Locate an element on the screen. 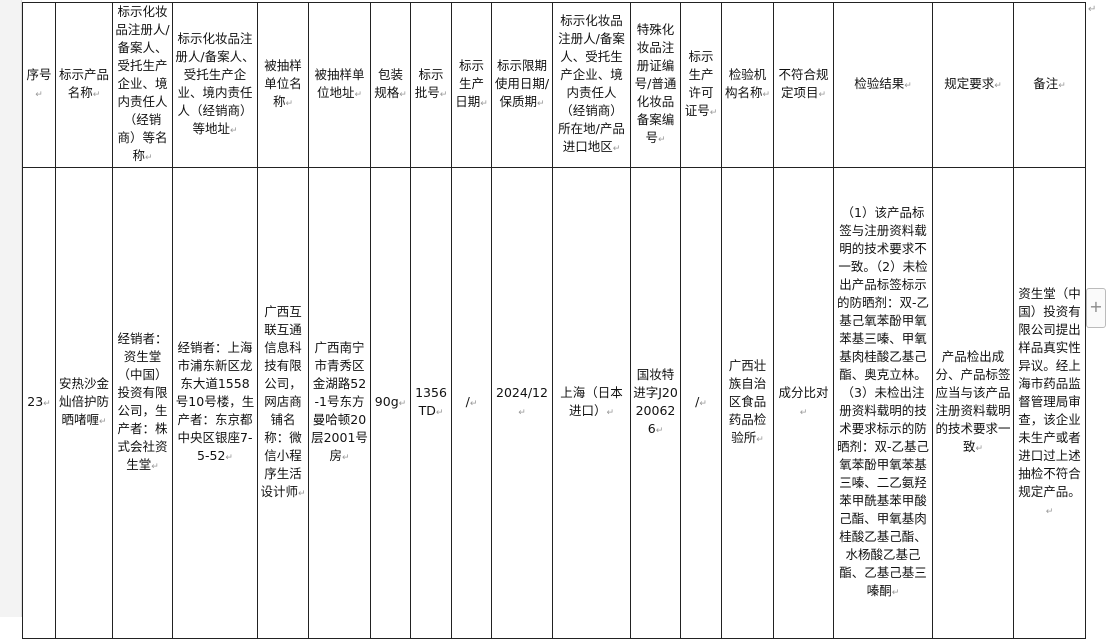  cell-text: 2024/12 is located at coordinates (522, 401).